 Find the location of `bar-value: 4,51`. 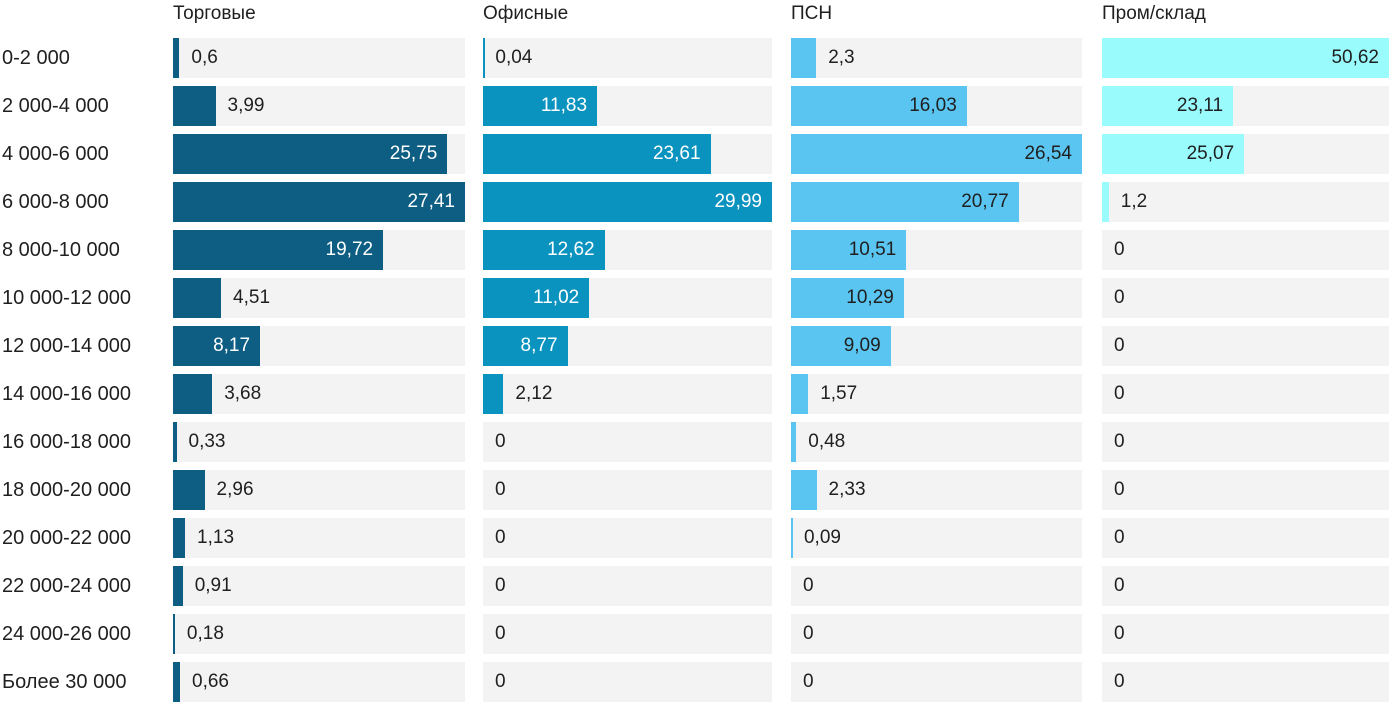

bar-value: 4,51 is located at coordinates (252, 297).